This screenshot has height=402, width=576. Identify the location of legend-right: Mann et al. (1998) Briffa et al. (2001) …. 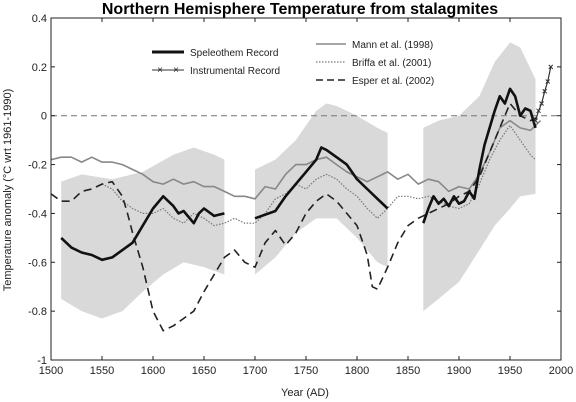
(375, 63).